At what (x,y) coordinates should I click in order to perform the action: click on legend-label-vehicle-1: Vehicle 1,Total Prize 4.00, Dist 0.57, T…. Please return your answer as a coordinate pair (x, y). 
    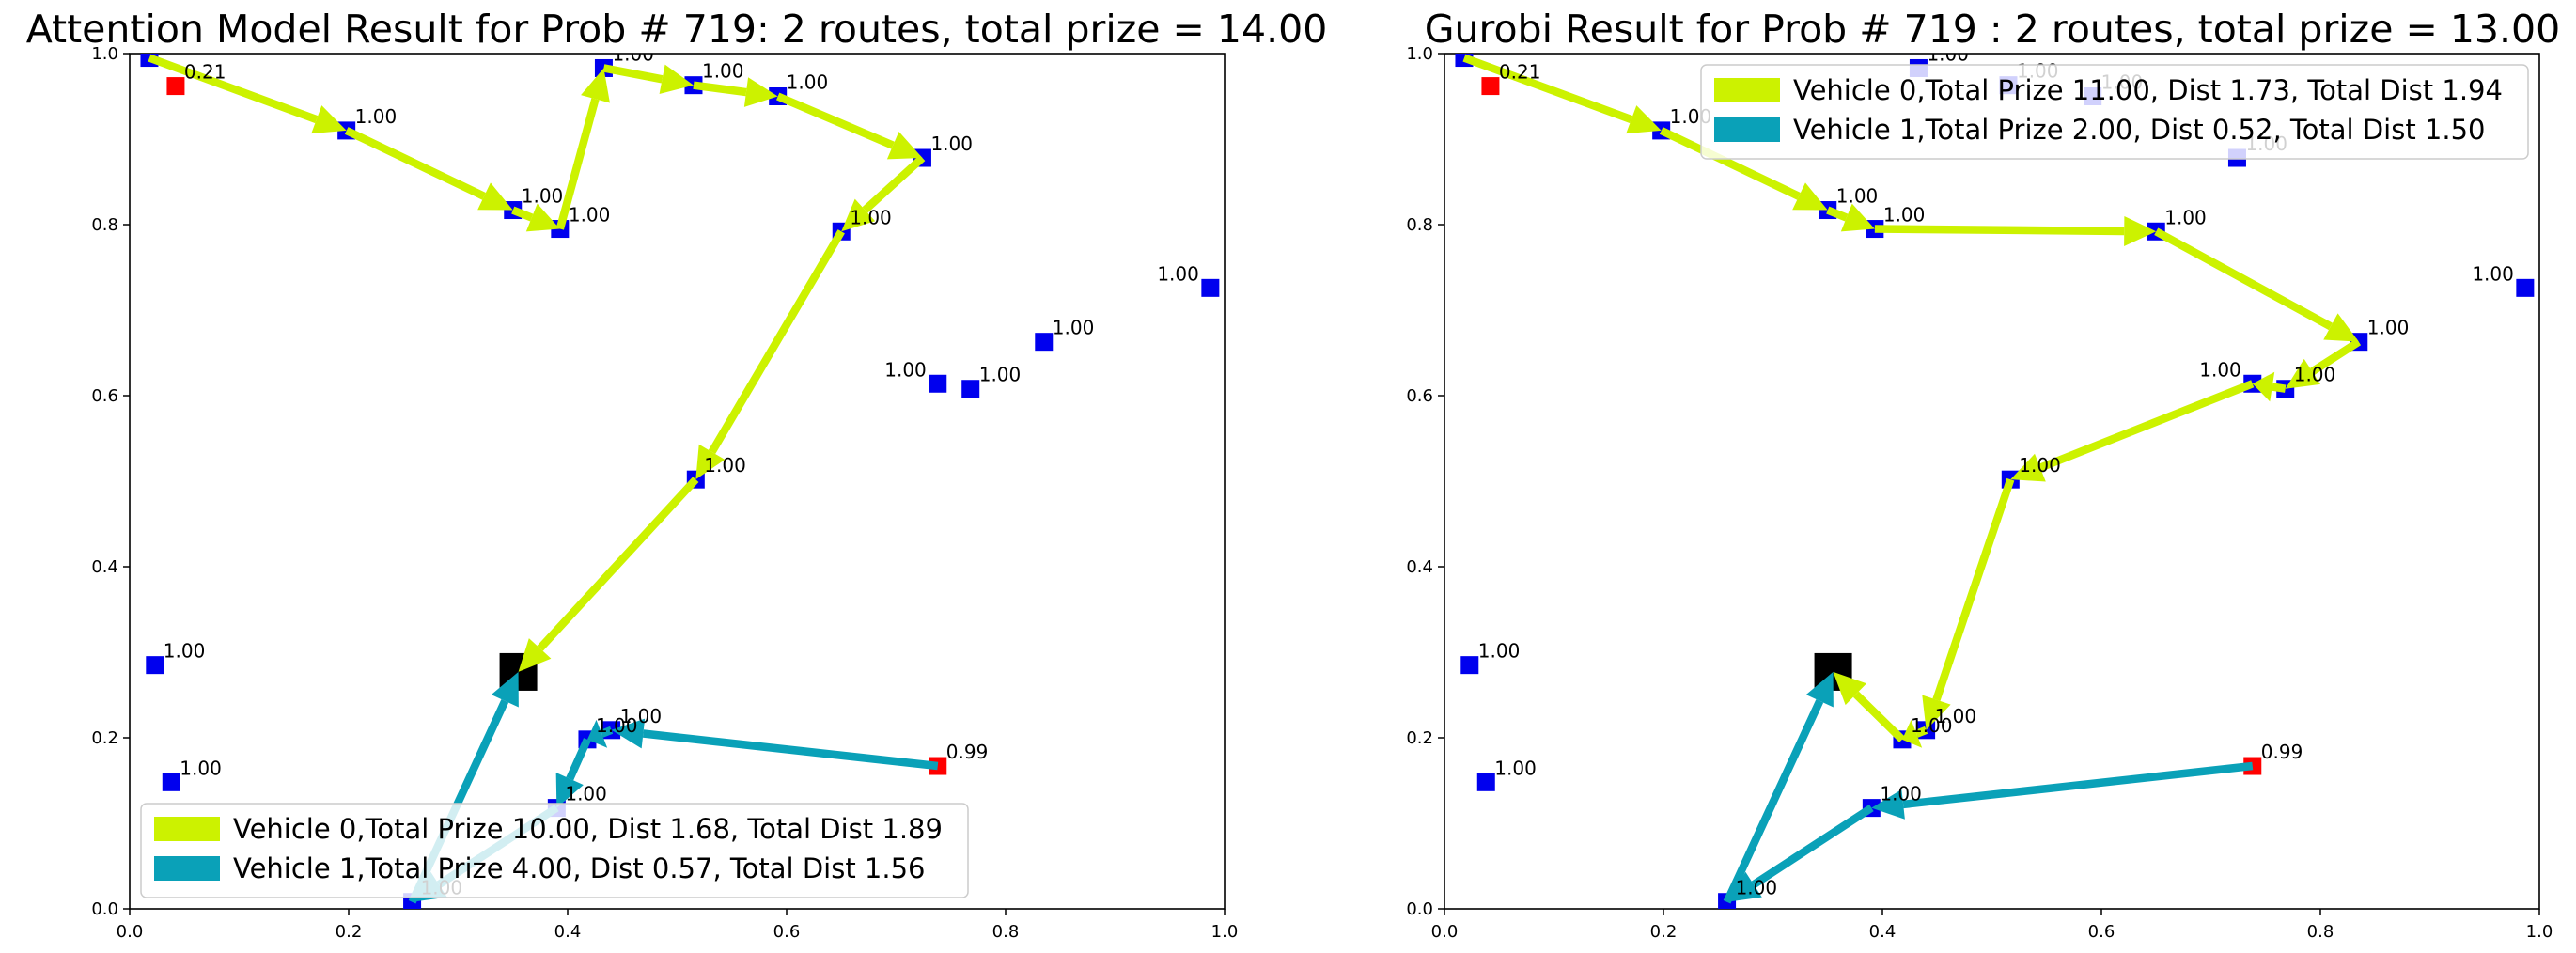
    Looking at the image, I should click on (579, 868).